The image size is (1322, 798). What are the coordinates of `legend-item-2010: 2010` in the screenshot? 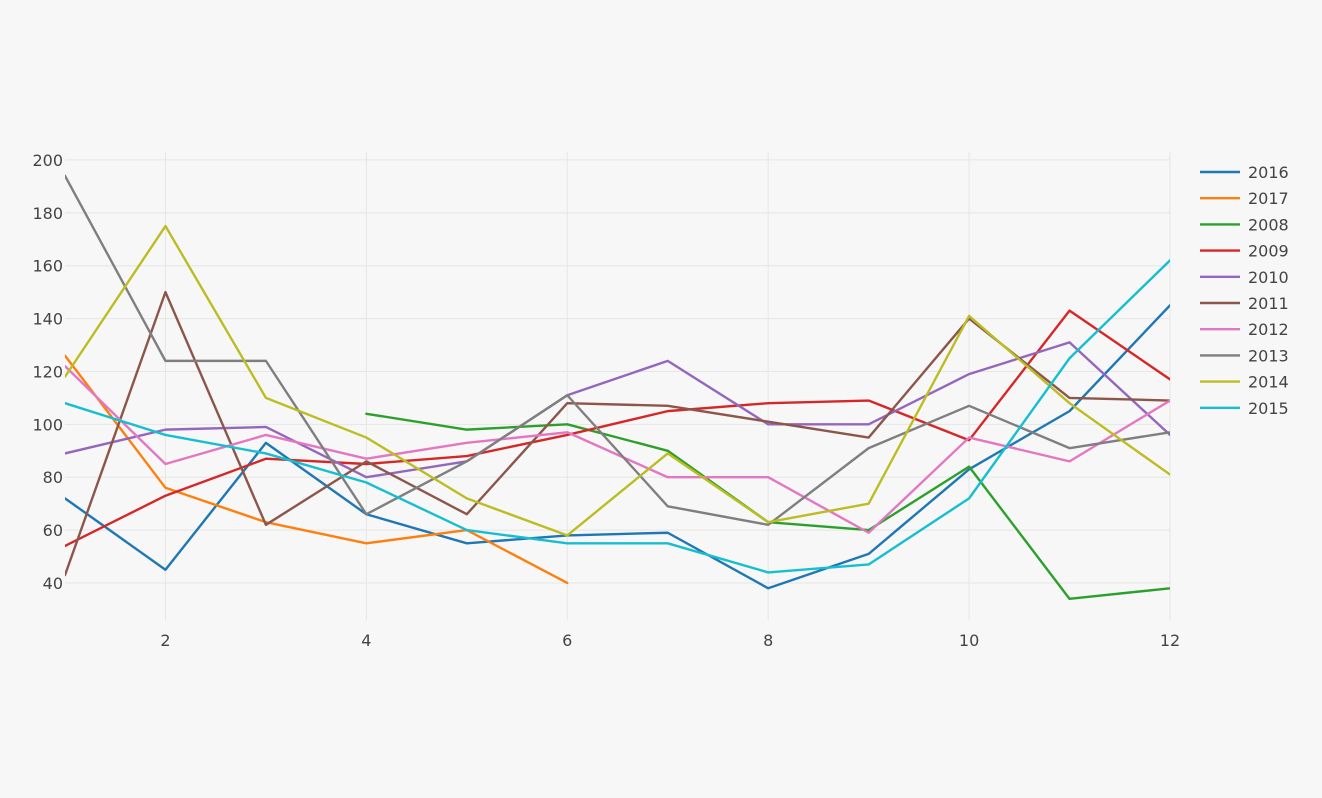 It's located at (1244, 277).